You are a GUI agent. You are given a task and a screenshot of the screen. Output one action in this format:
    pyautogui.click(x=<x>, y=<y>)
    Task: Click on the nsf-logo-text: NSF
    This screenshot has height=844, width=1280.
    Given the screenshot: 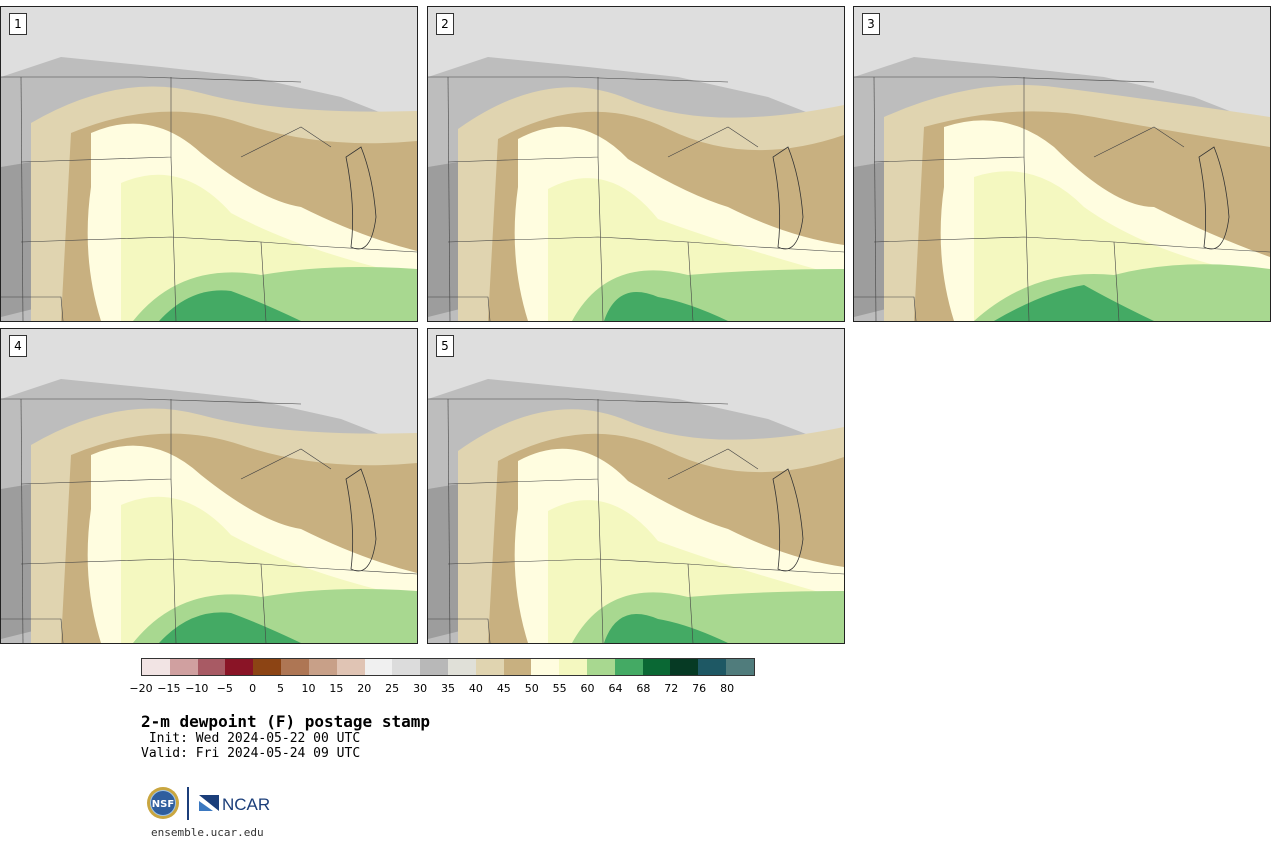 What is the action you would take?
    pyautogui.click(x=163, y=804)
    